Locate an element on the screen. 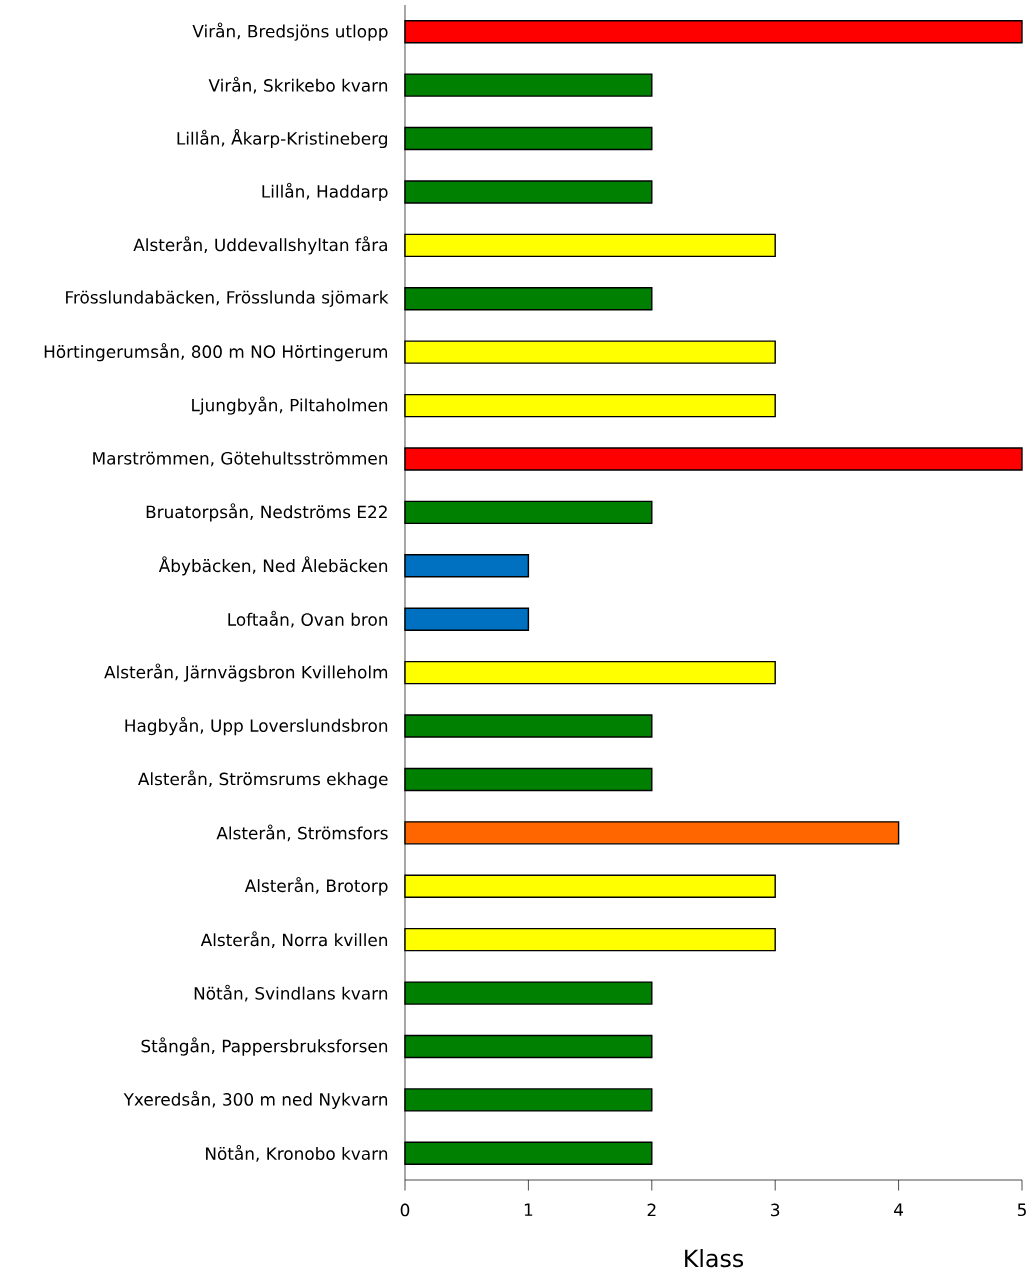 The width and height of the screenshot is (1032, 1280). y-tick-label: Bruatorpsån, Nedströms E22 is located at coordinates (266, 512).